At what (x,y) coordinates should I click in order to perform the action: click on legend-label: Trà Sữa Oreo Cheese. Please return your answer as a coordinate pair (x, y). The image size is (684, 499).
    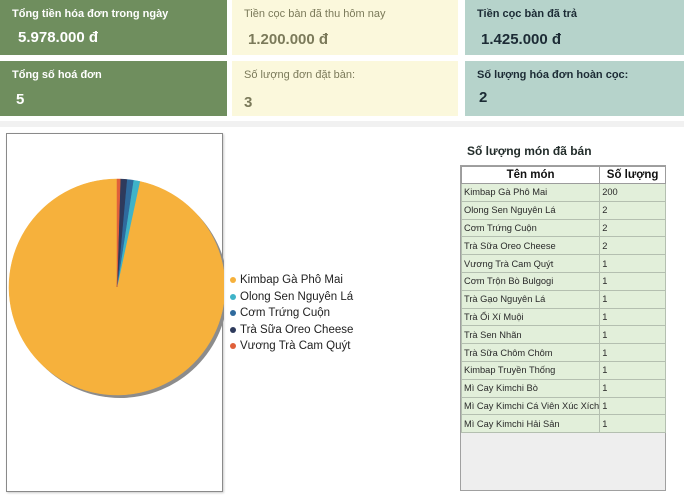
    Looking at the image, I should click on (297, 329).